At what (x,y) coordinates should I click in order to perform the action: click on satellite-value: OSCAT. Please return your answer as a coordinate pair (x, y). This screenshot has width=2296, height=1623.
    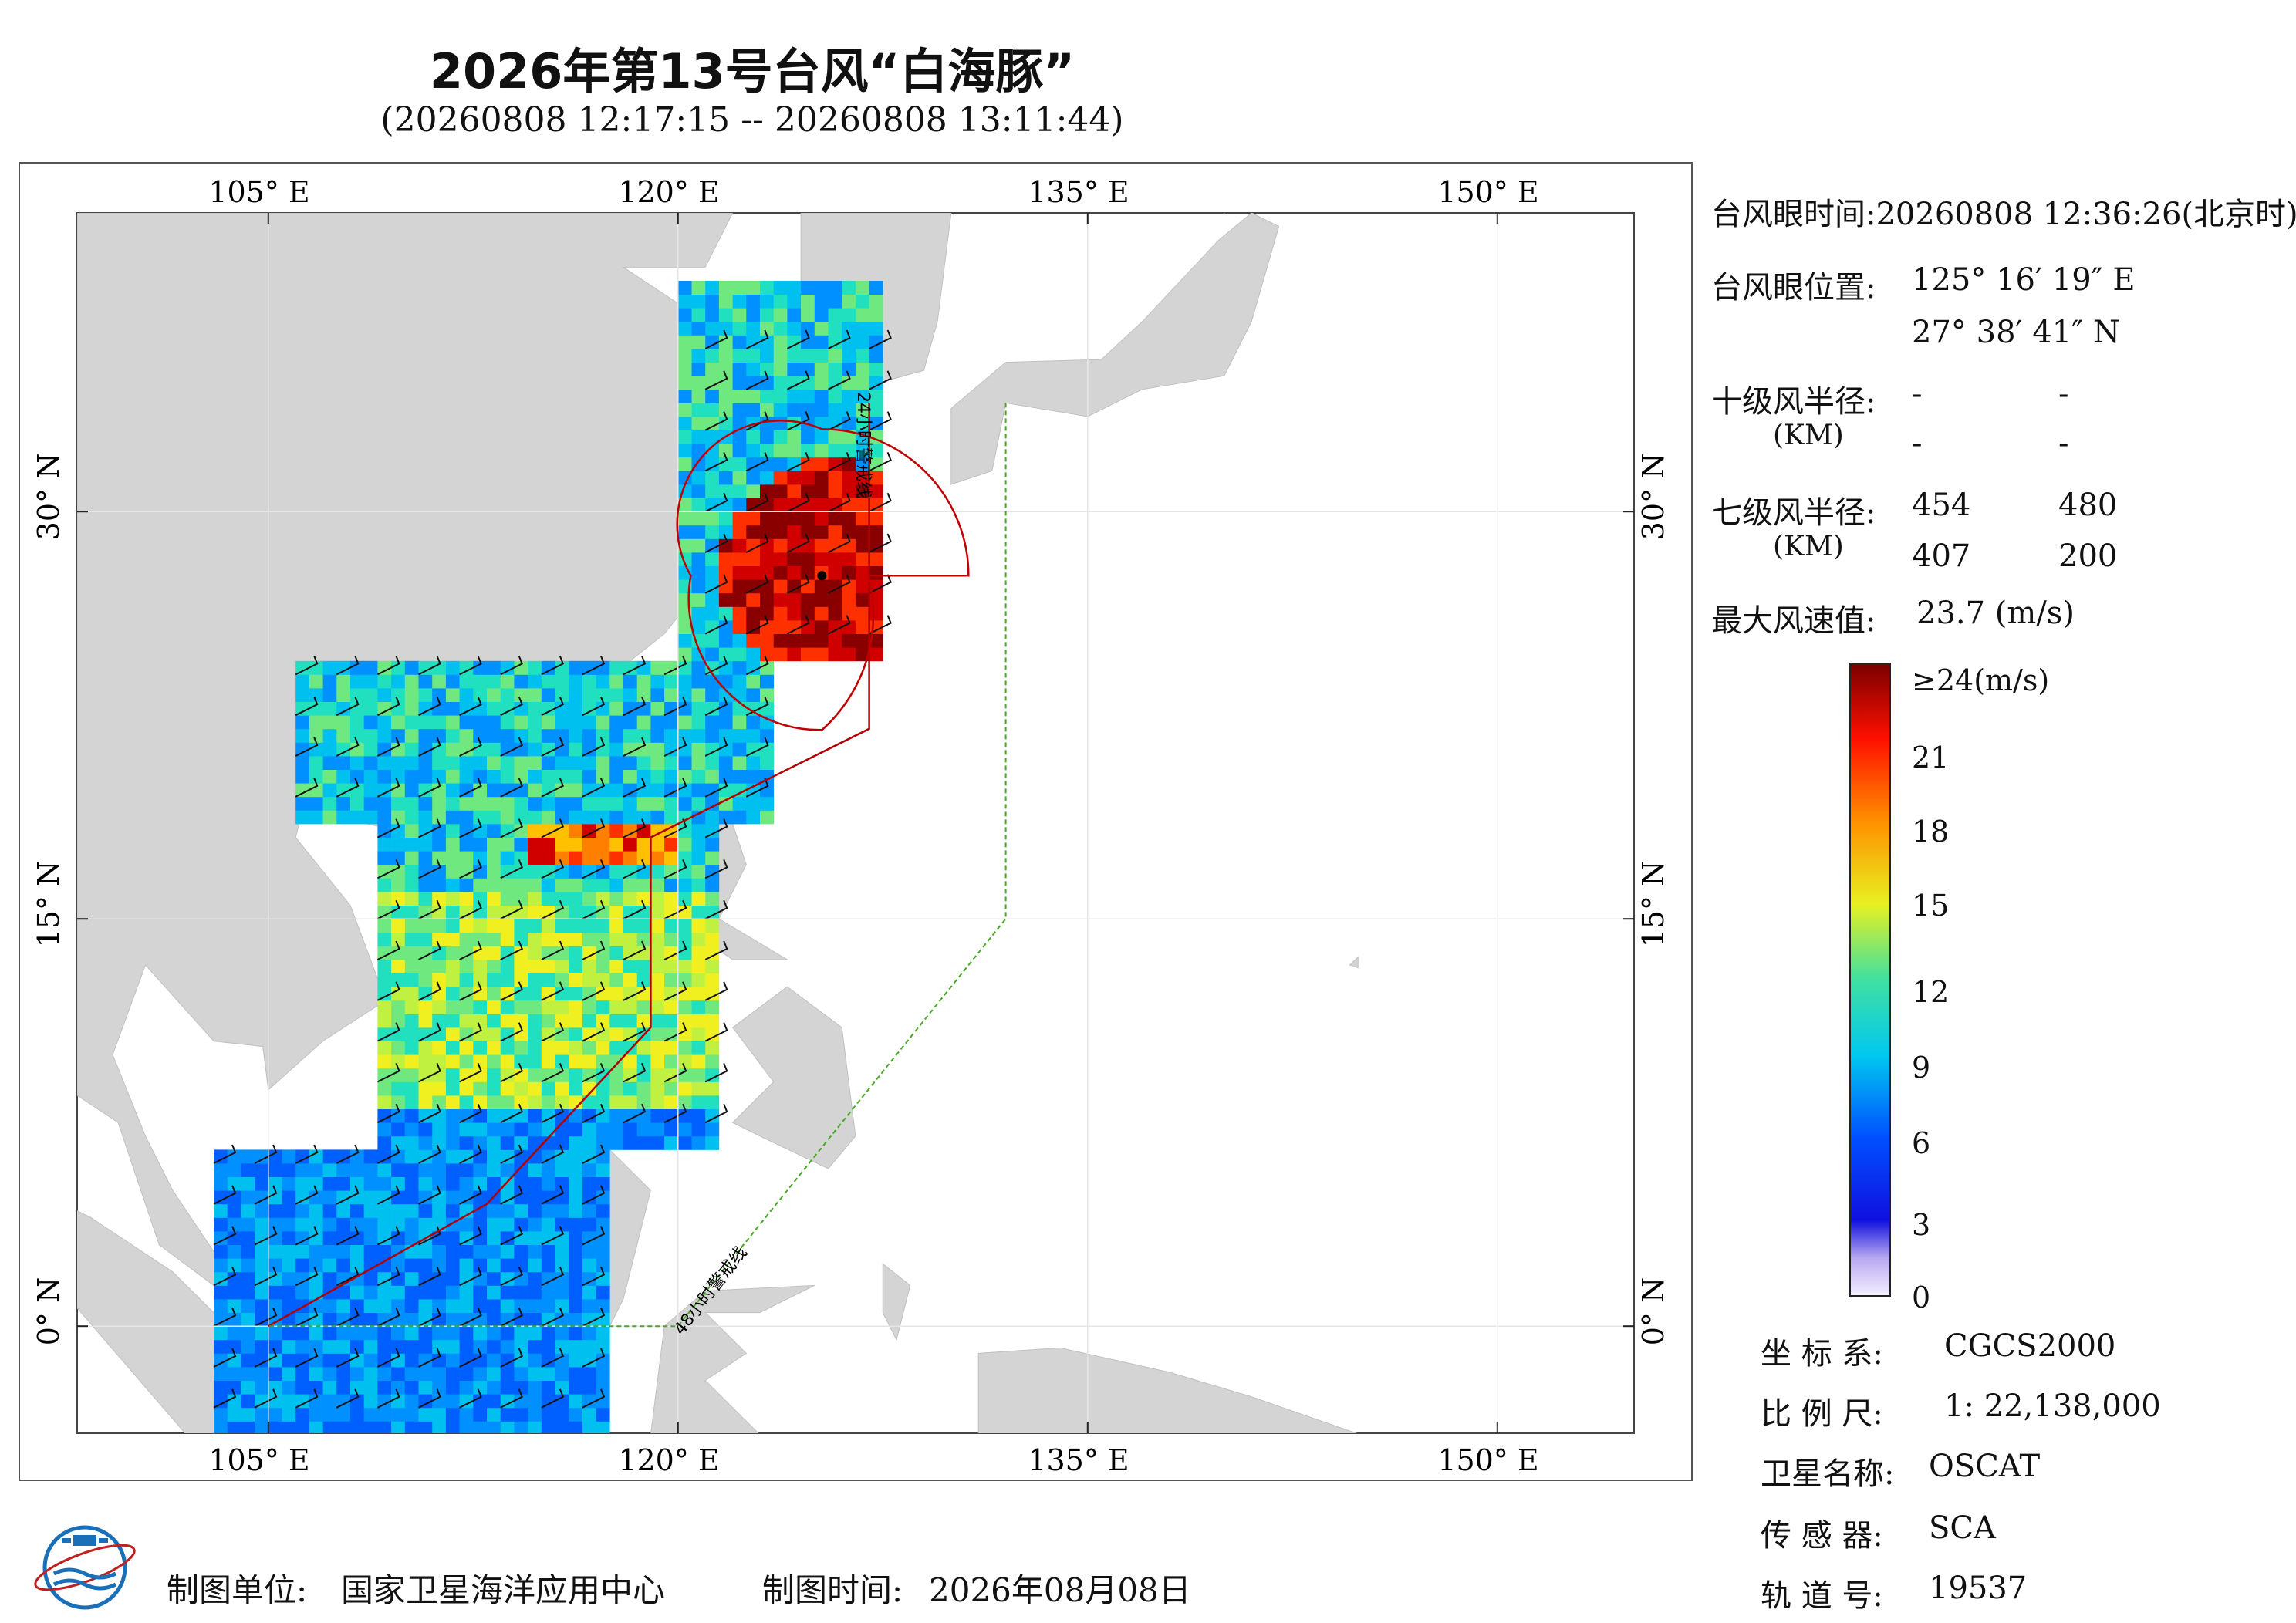
    Looking at the image, I should click on (1985, 1466).